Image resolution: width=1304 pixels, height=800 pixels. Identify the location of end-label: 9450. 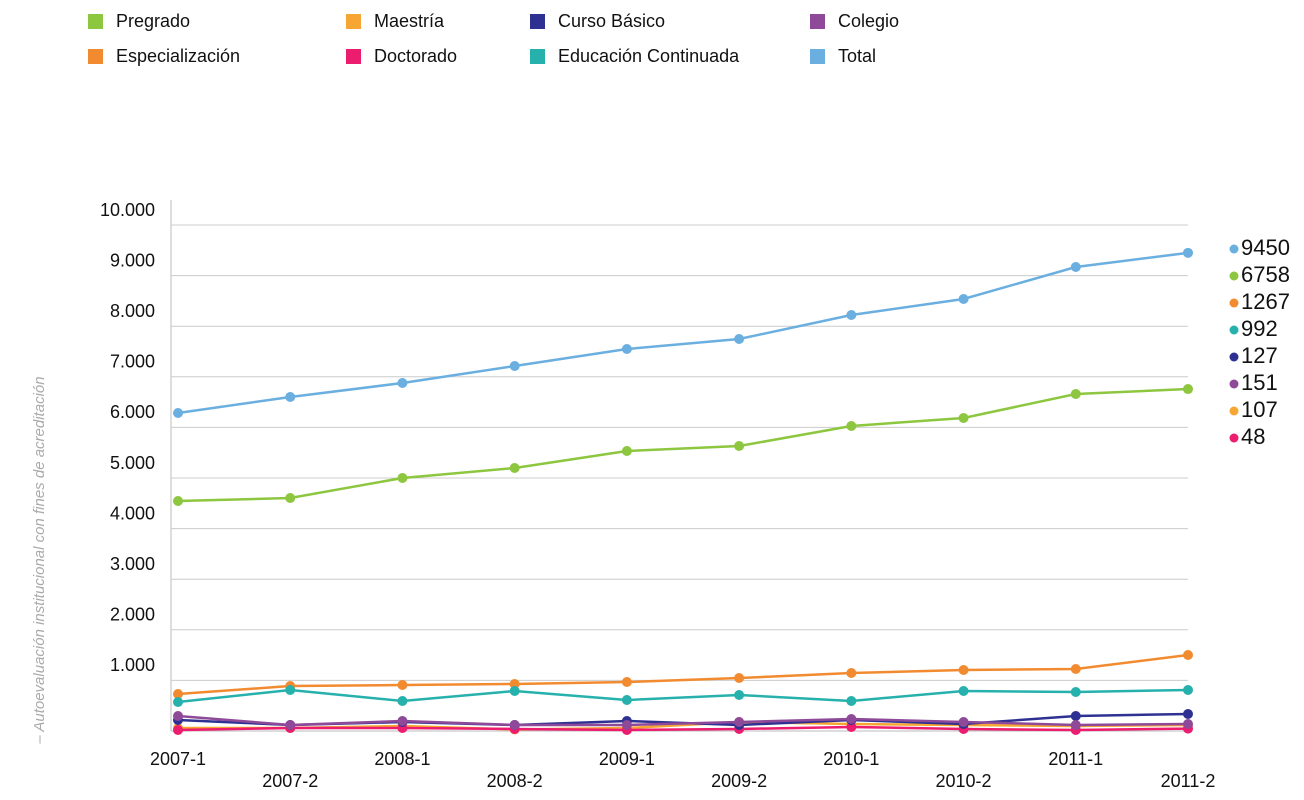
(1265, 247).